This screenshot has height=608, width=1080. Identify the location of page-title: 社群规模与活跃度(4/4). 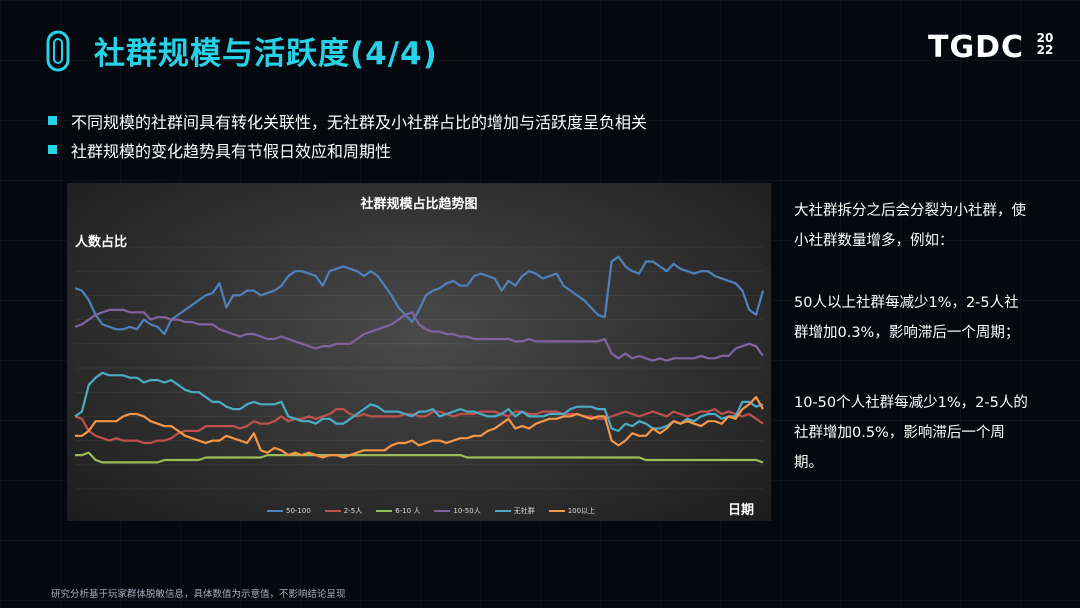
(266, 54).